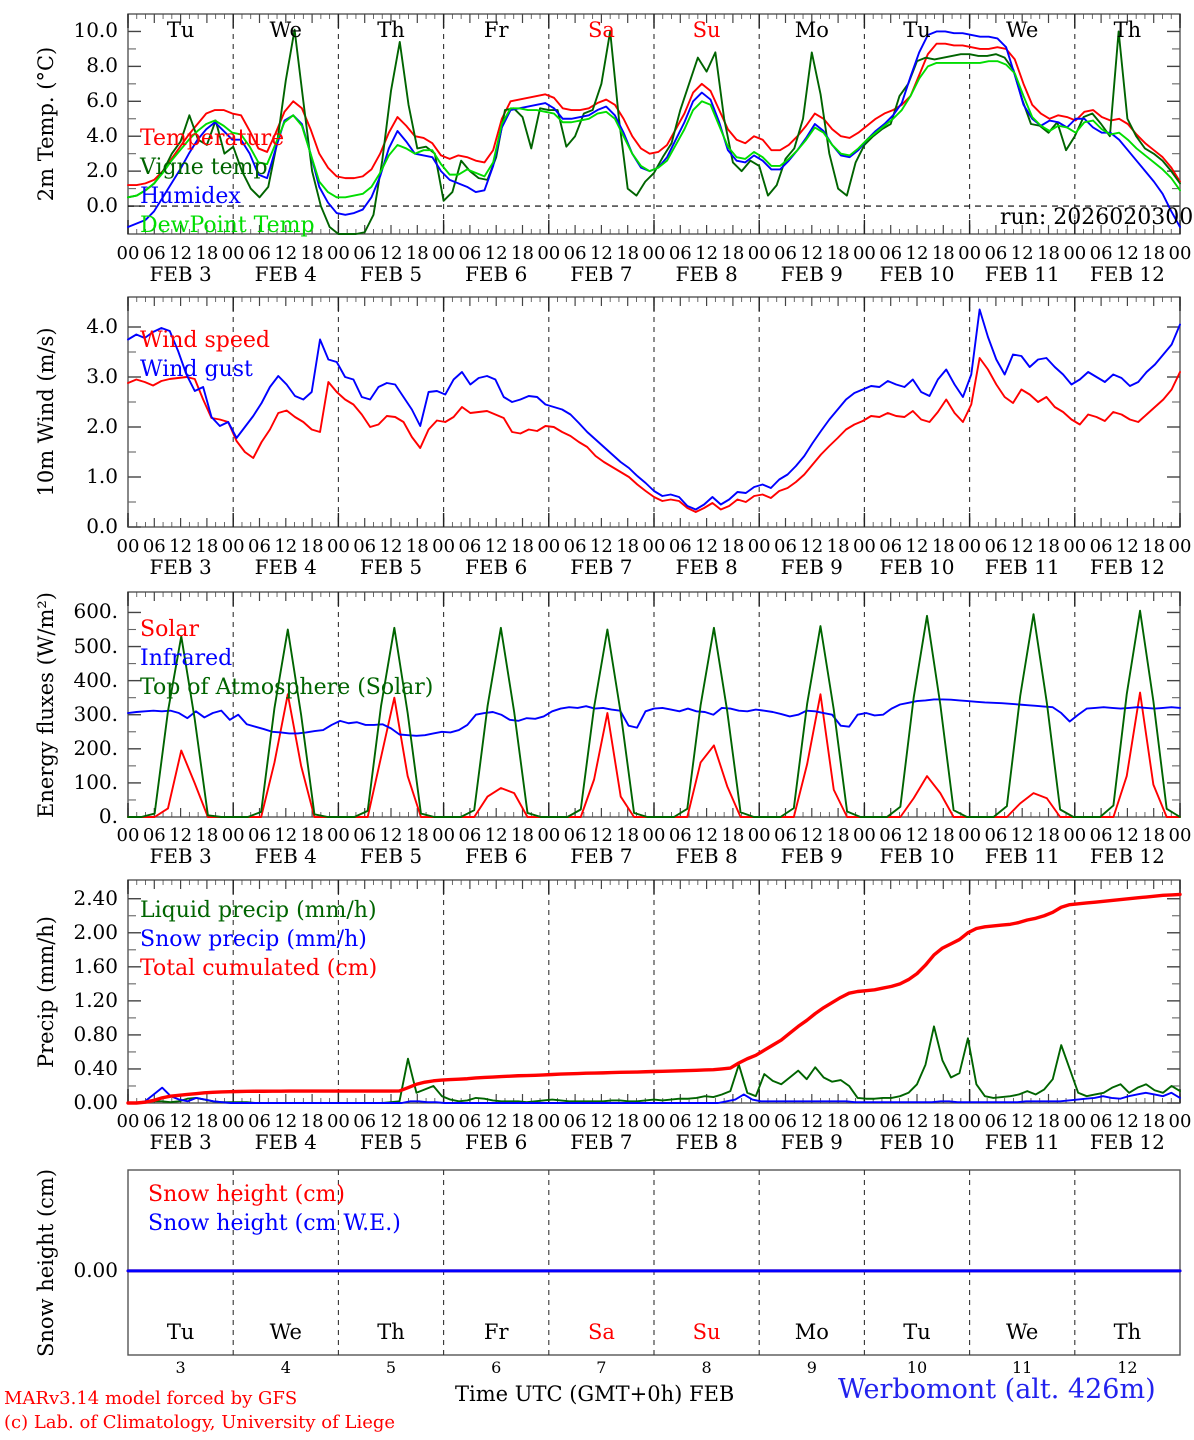 The height and width of the screenshot is (1440, 1194). What do you see at coordinates (417, 253) in the screenshot?
I see `hour-tick-temperature-2-3: 18` at bounding box center [417, 253].